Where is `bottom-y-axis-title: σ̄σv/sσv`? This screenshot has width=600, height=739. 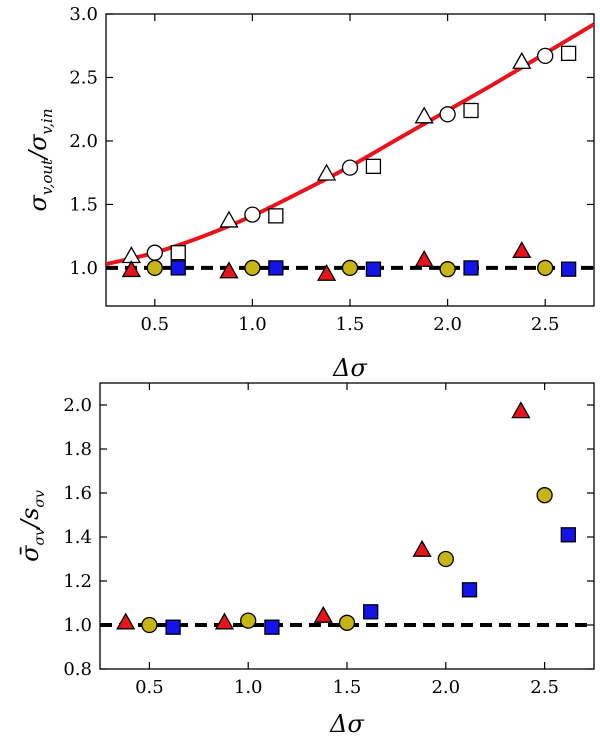
bottom-y-axis-title: σ̄σv/sσv is located at coordinates (32, 526).